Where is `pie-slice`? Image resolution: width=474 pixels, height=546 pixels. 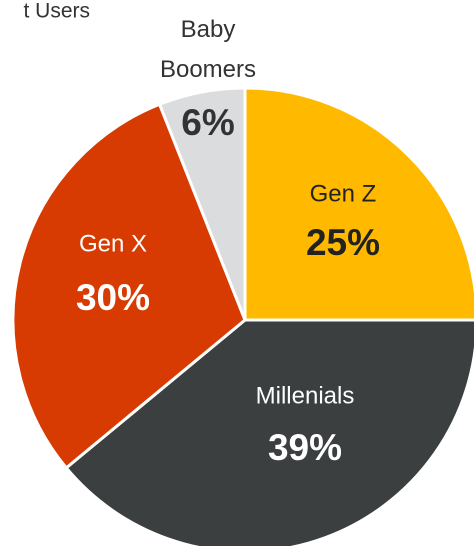 pie-slice is located at coordinates (202, 204).